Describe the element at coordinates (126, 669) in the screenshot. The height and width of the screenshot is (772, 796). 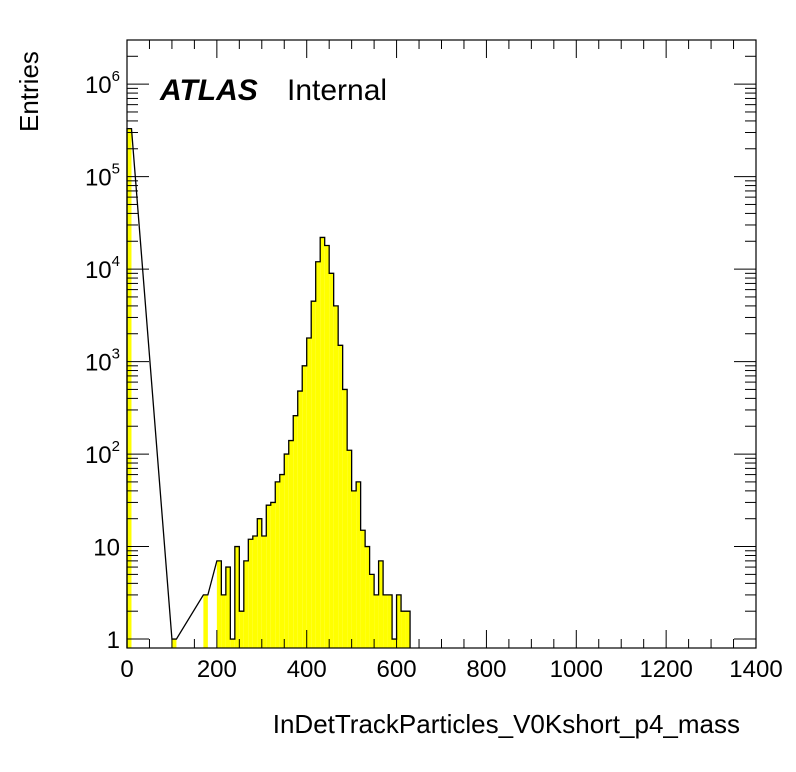
I see `x-tick-label: 0` at that location.